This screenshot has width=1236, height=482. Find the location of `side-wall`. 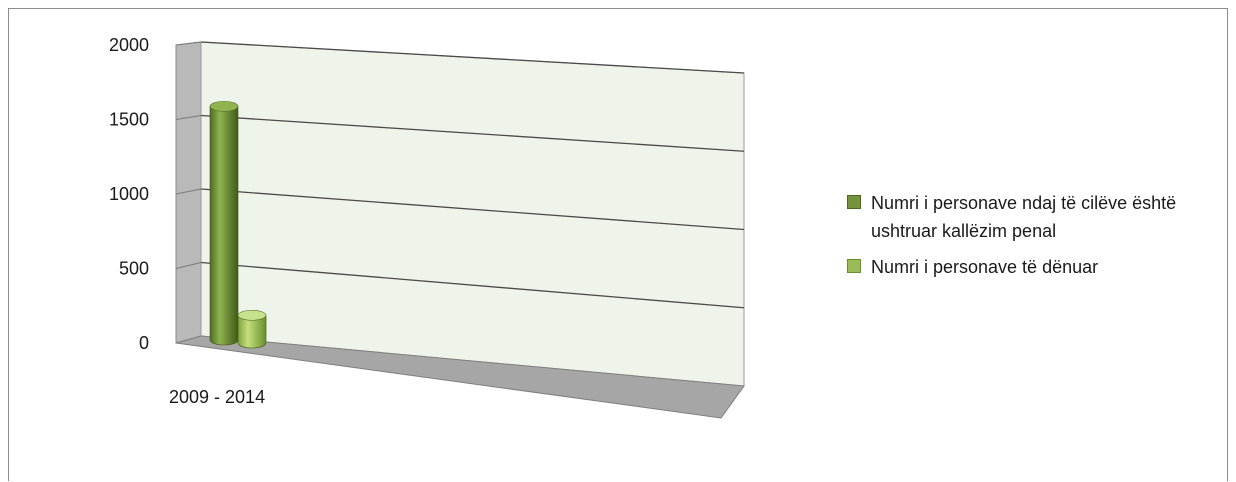

side-wall is located at coordinates (188, 192).